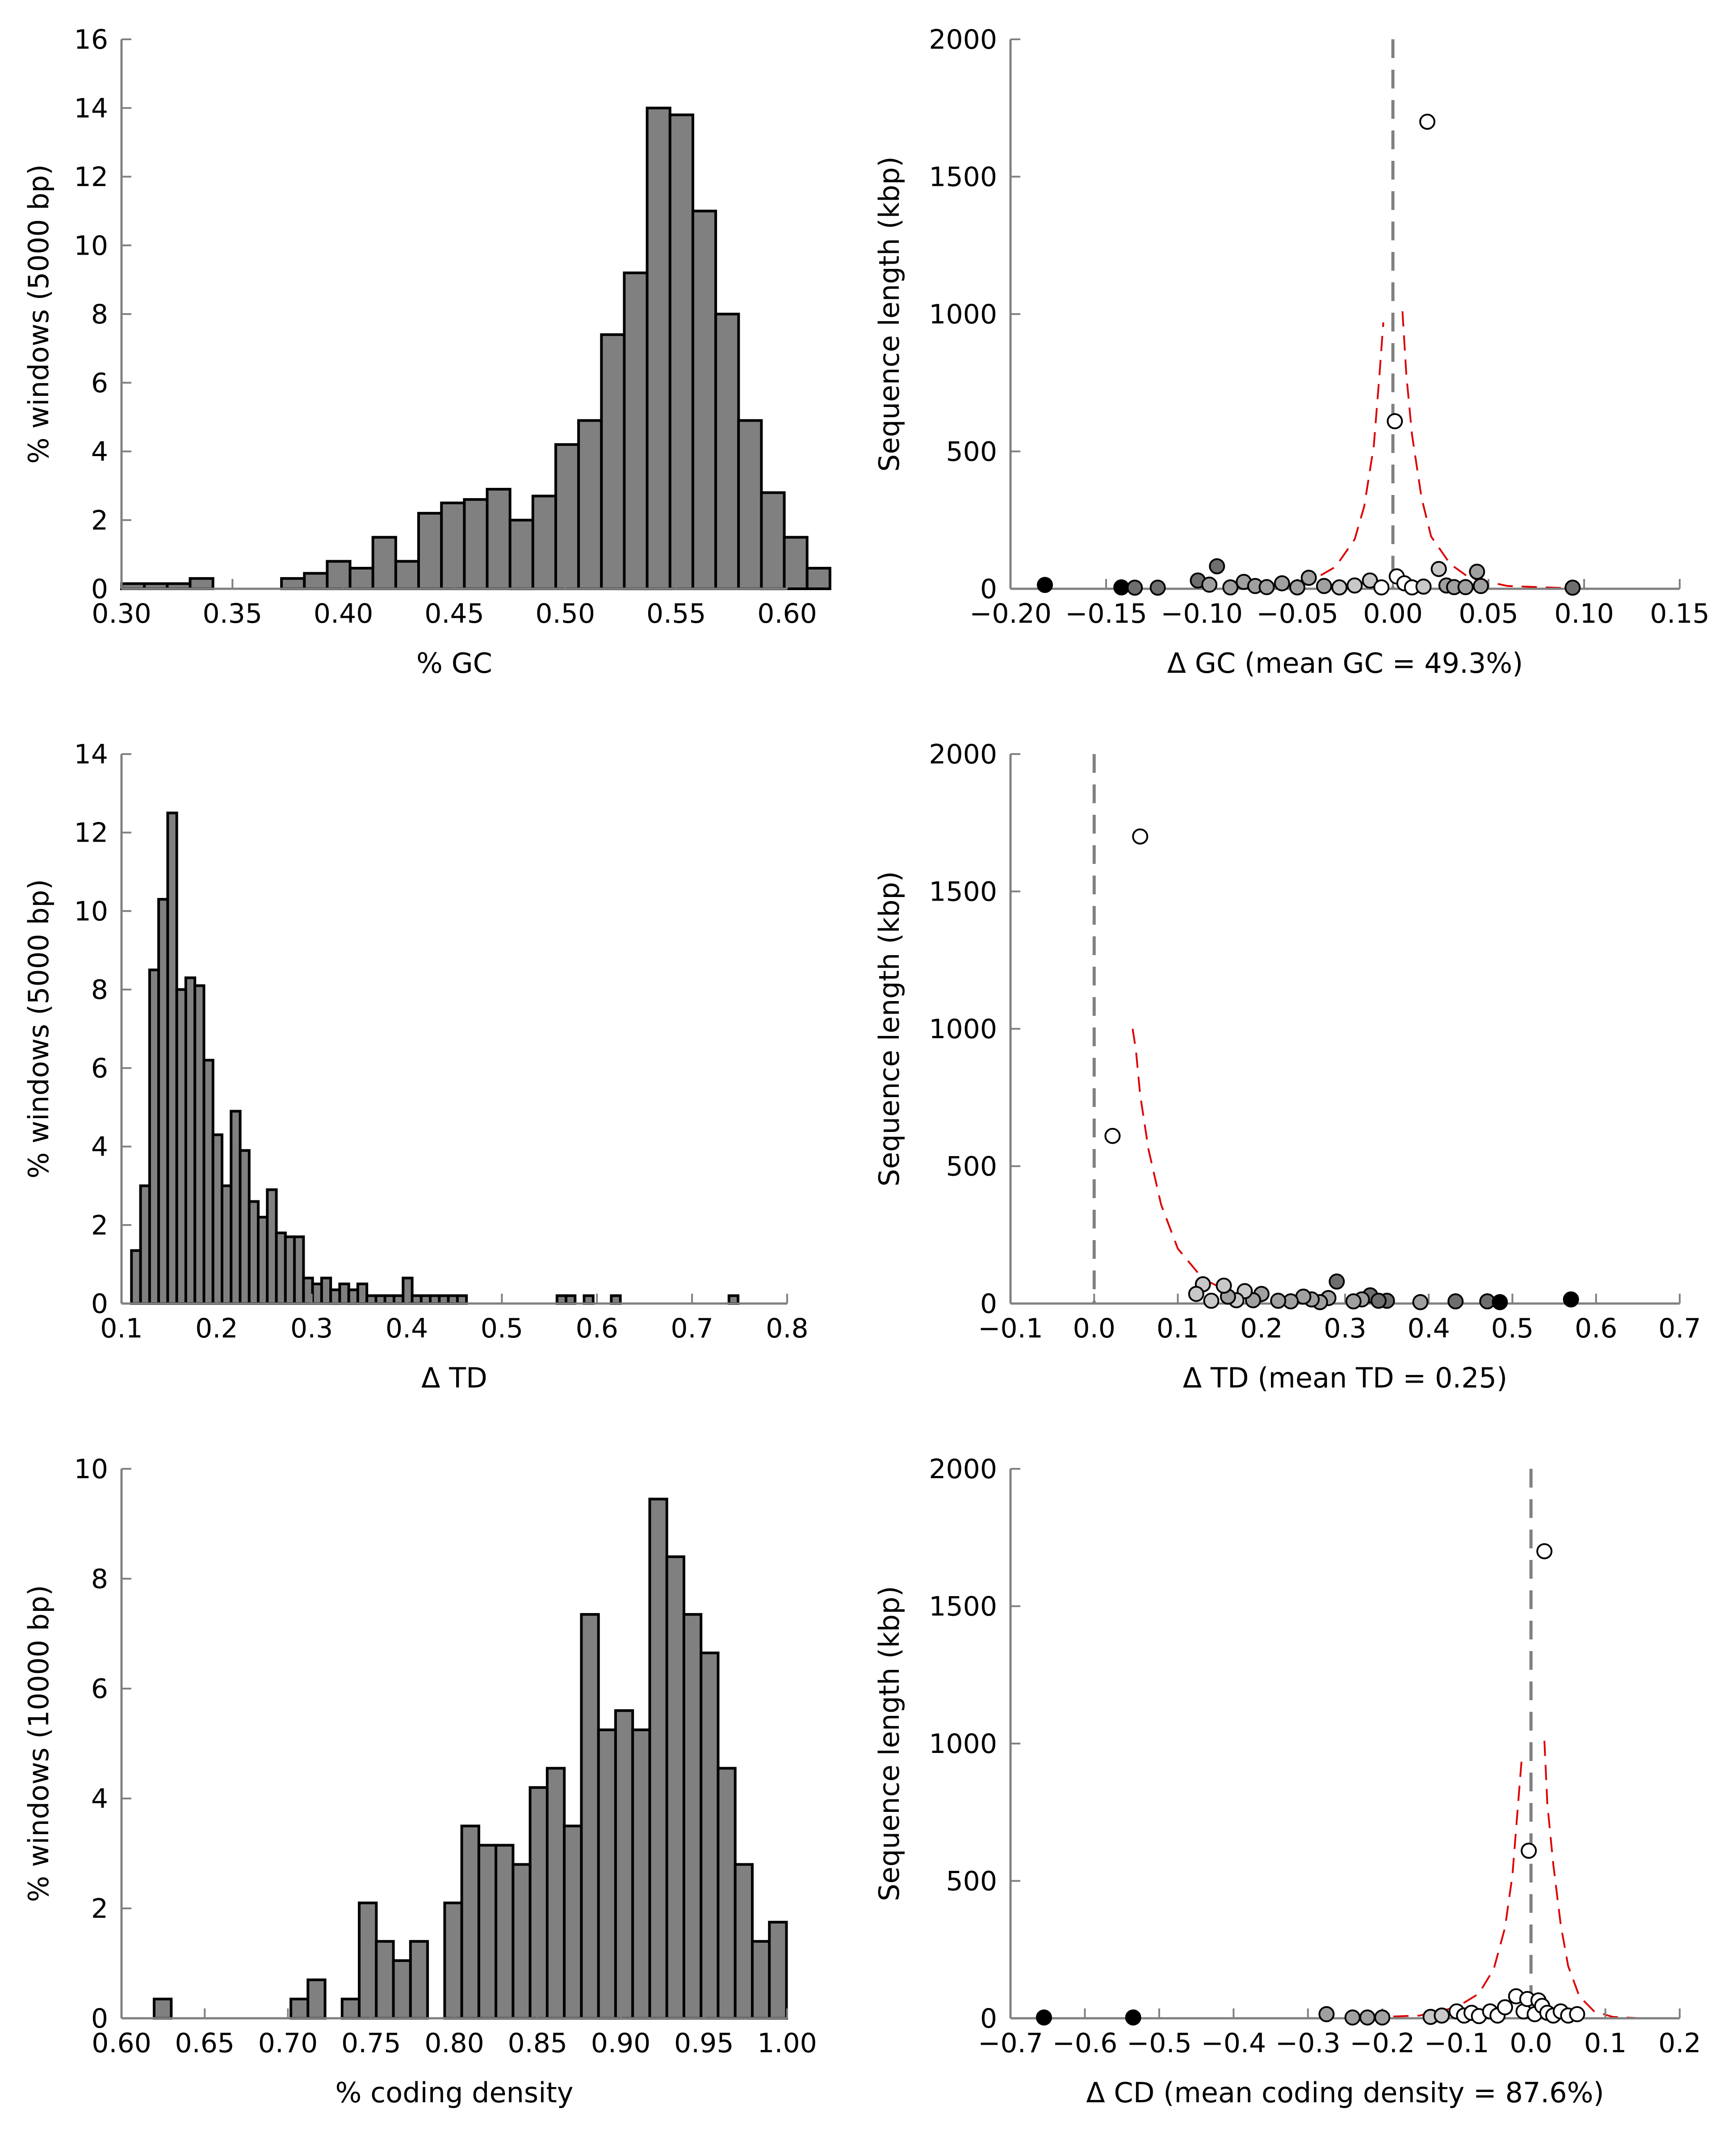  I want to click on td-hist-y-tick-label: 2, so click(99, 1225).